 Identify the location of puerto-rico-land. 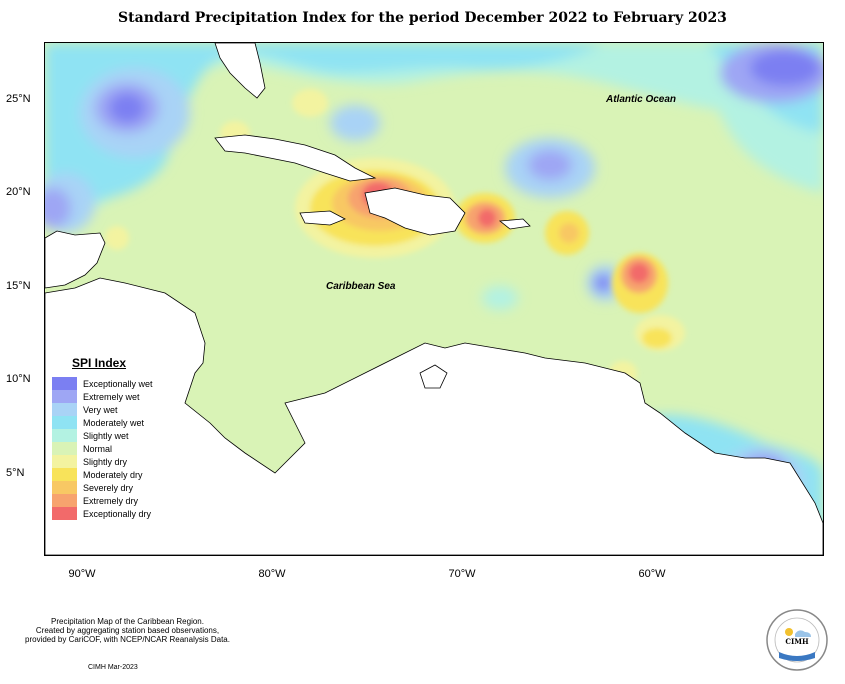
(514, 224).